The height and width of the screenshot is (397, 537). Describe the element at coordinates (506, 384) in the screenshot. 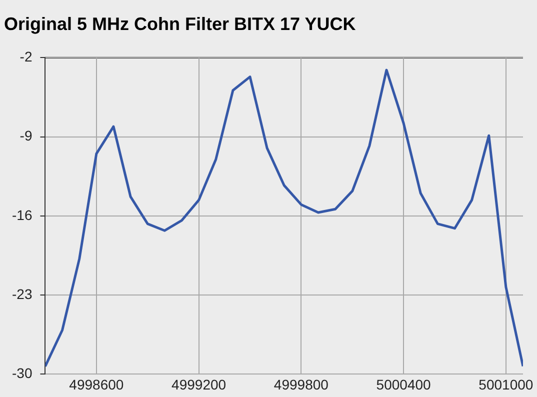

I see `x-tick-label: 5001000` at that location.